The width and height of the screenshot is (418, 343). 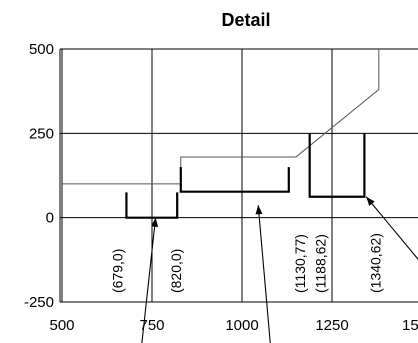 I want to click on bracket-layer, so click(x=245, y=176).